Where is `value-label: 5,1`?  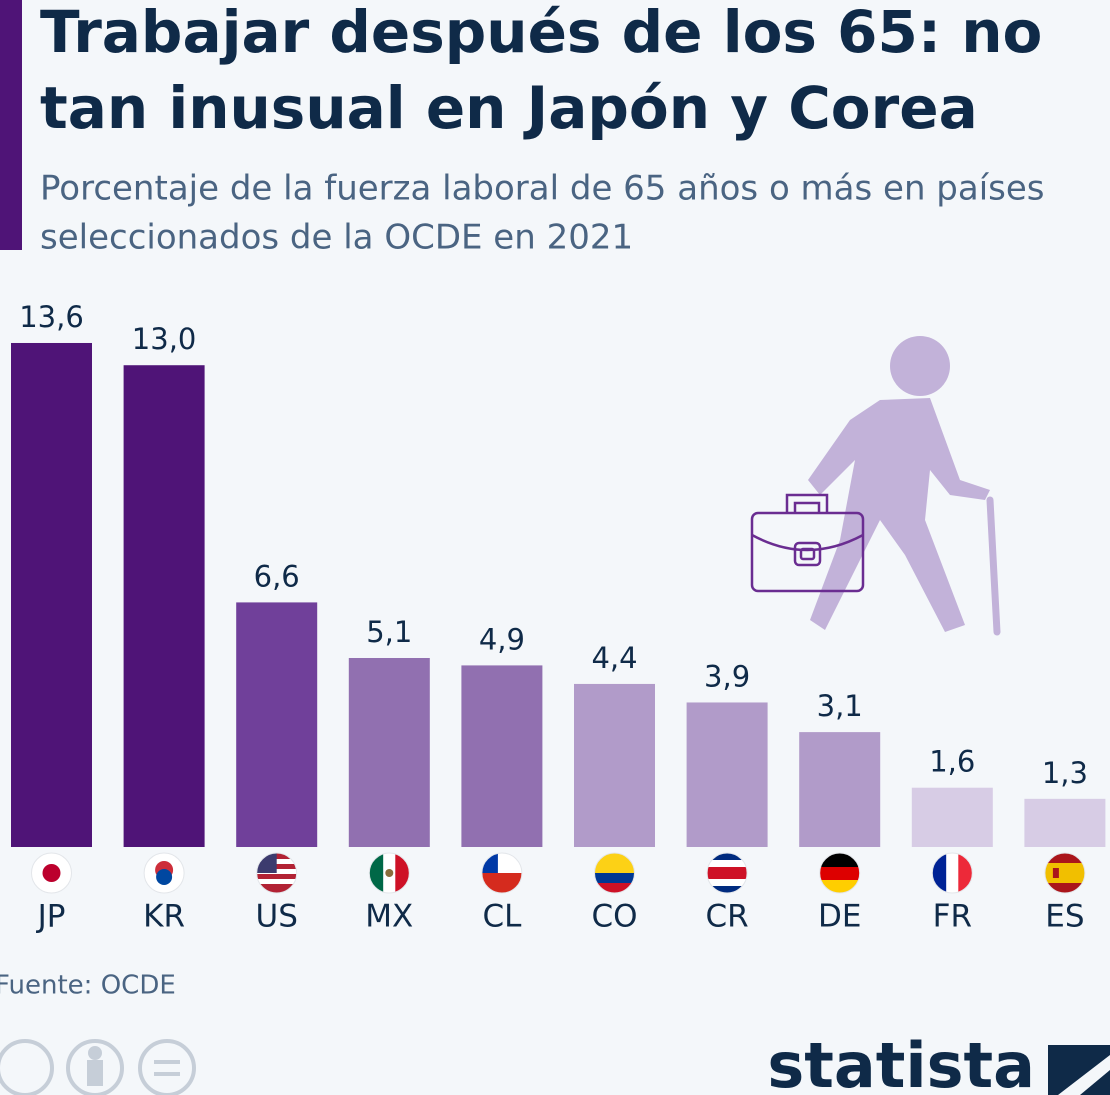 value-label: 5,1 is located at coordinates (389, 632).